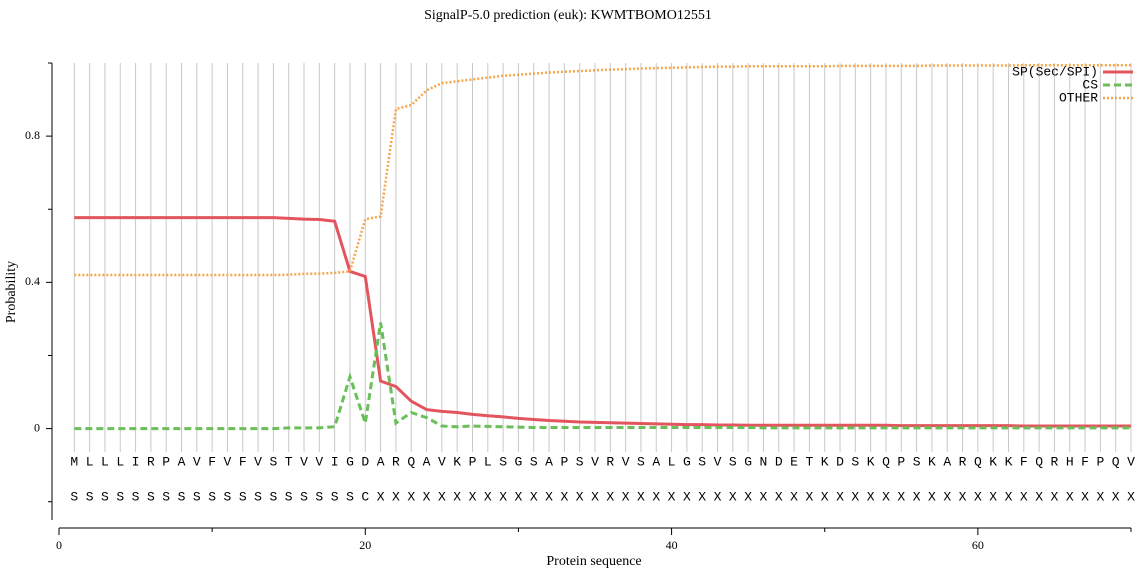  I want to click on predicted-label: C, so click(365, 496).